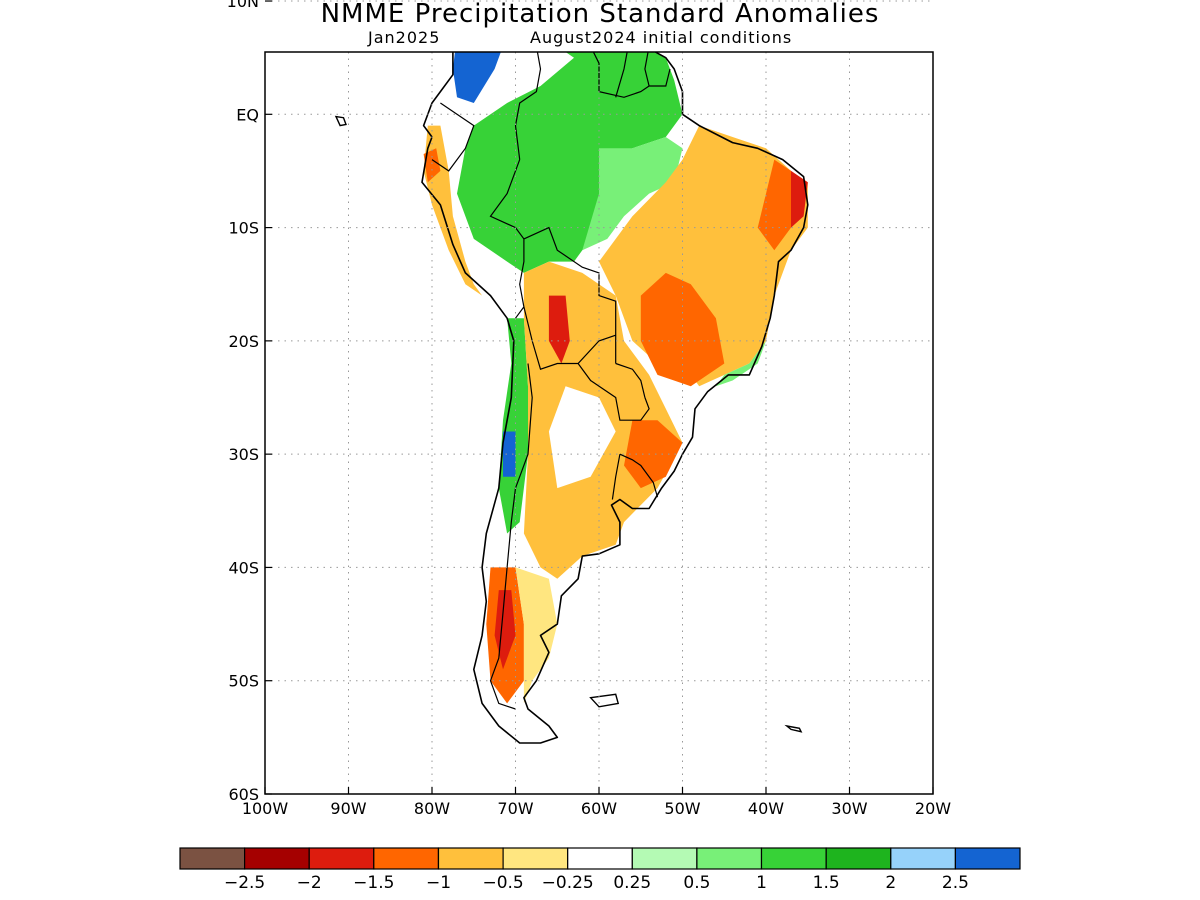  What do you see at coordinates (568, 883) in the screenshot?
I see `colorbar-label: −0.25` at bounding box center [568, 883].